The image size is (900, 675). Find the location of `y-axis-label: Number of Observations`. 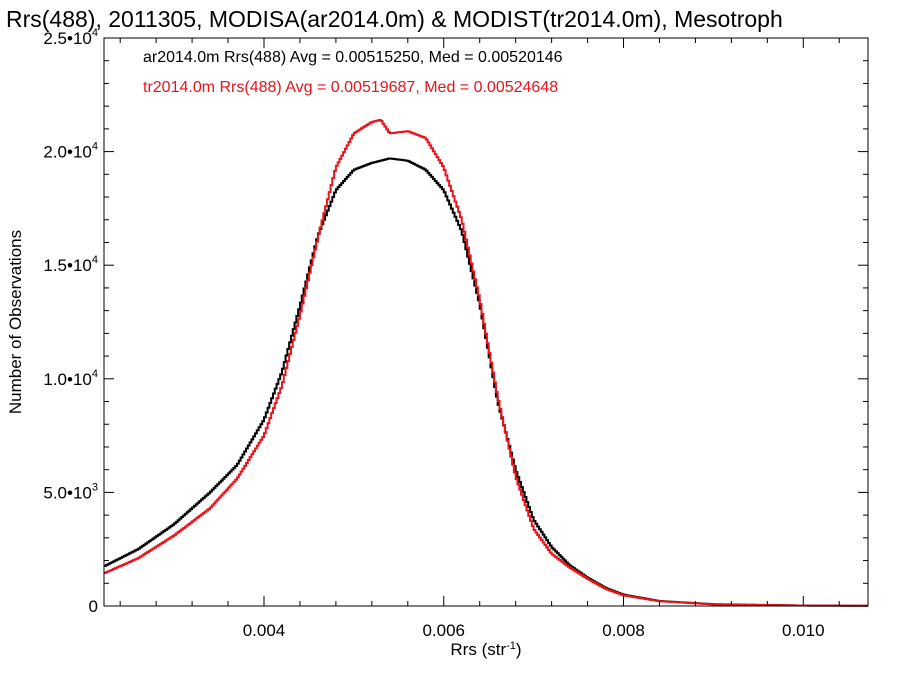

y-axis-label: Number of Observations is located at coordinates (15, 322).